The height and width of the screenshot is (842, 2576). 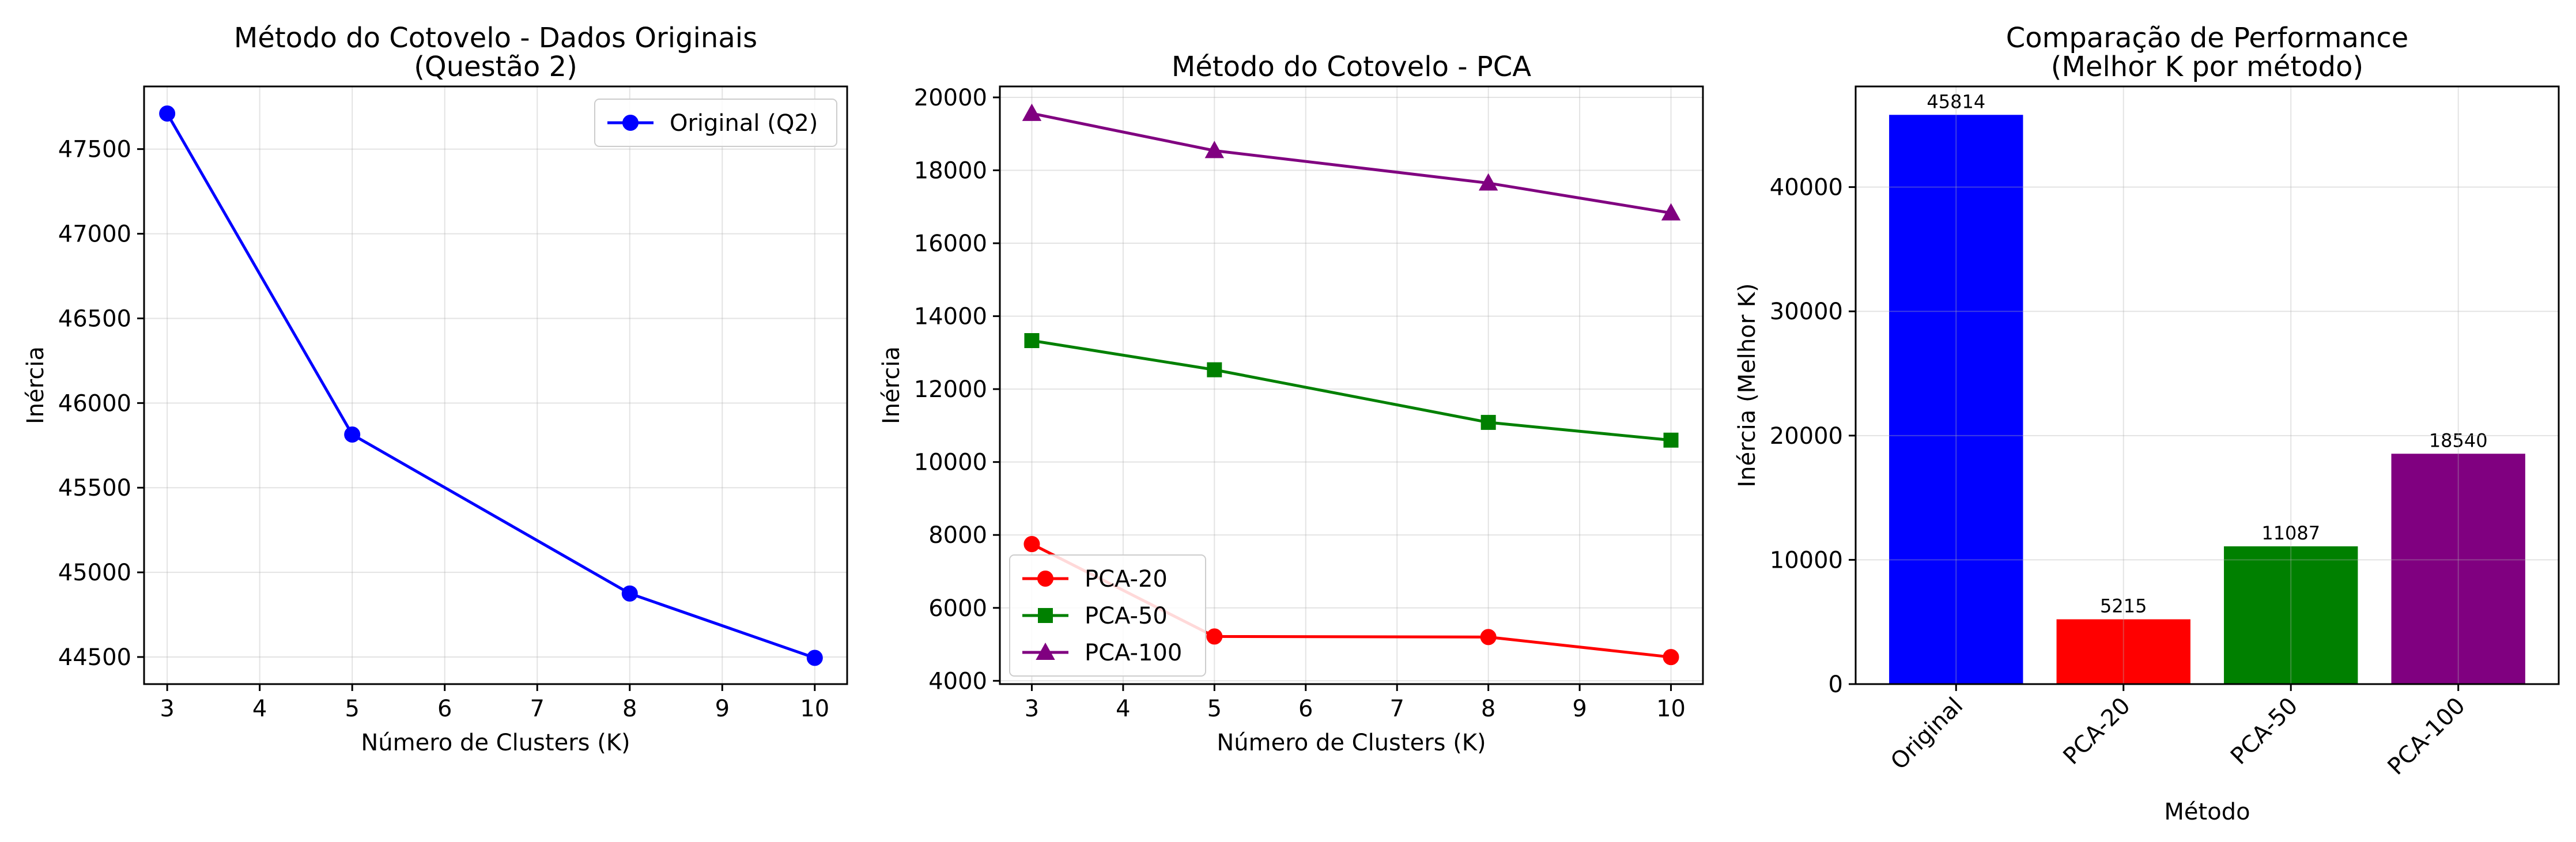 I want to click on x-axis-label: Método, so click(x=2207, y=812).